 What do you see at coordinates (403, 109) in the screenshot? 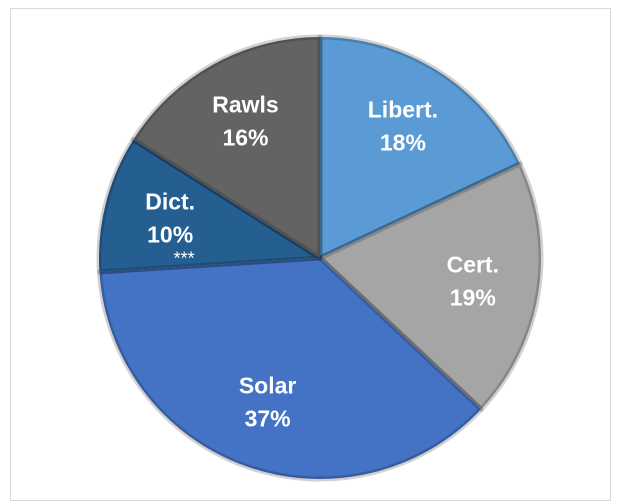
I see `slice-label: Libert.` at bounding box center [403, 109].